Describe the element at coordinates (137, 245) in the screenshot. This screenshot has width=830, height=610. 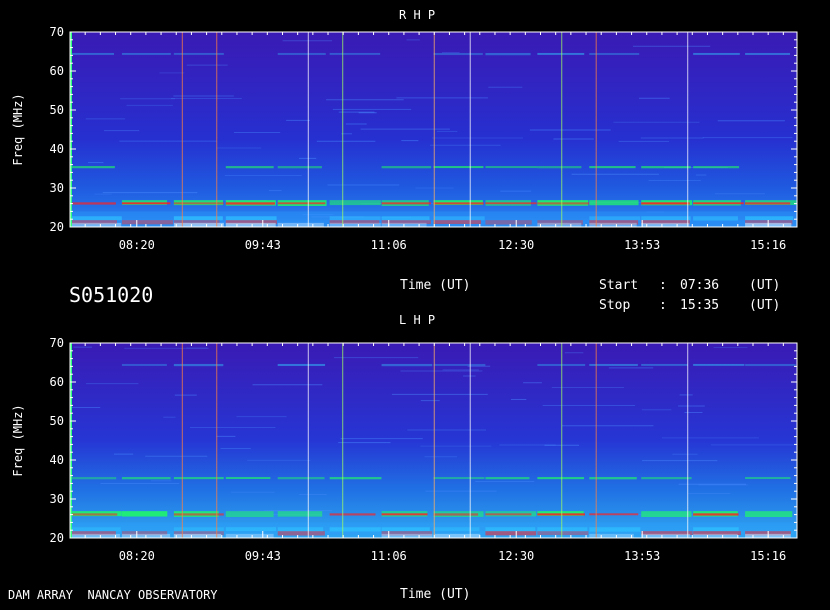
I see `rhp-x-tick-label: 08:20` at that location.